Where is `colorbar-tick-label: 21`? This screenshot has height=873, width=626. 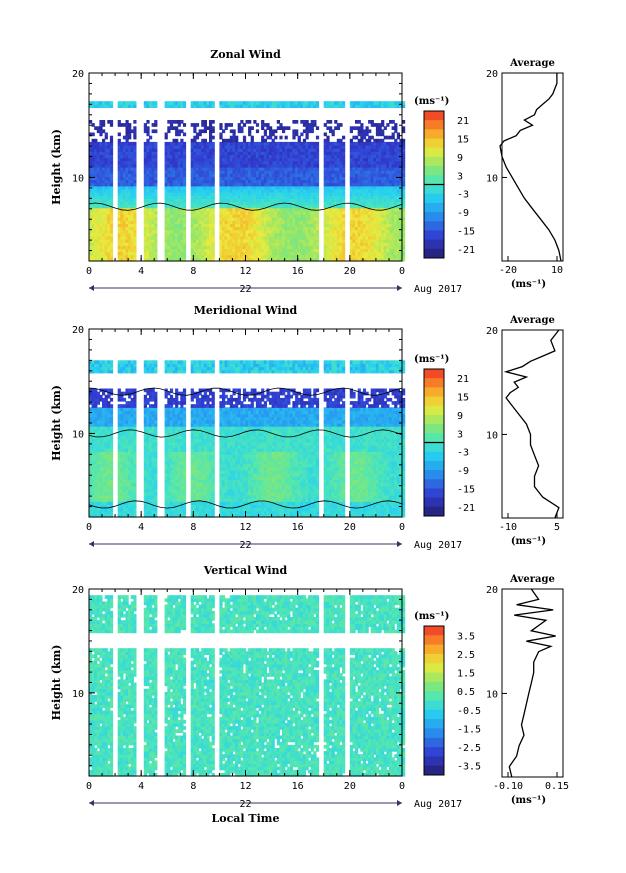 colorbar-tick-label: 21 is located at coordinates (463, 121).